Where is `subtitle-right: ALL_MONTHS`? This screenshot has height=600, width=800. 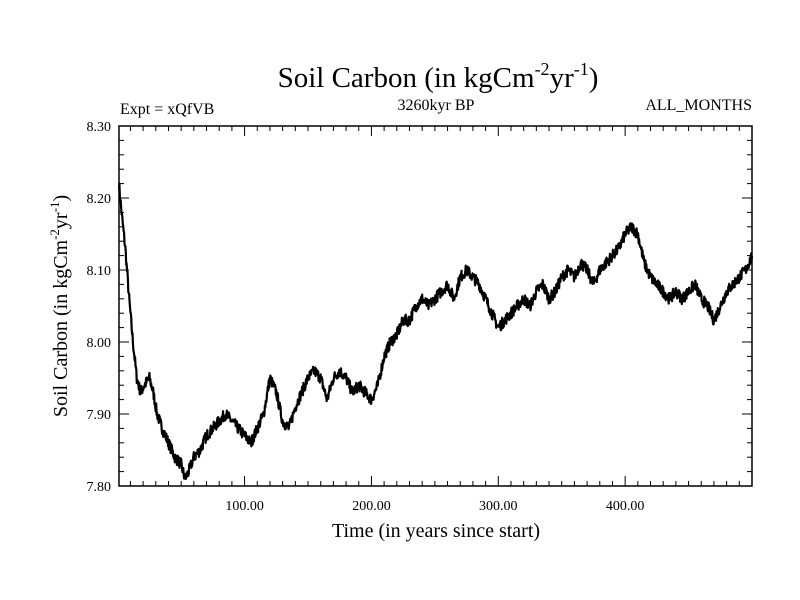 subtitle-right: ALL_MONTHS is located at coordinates (698, 105).